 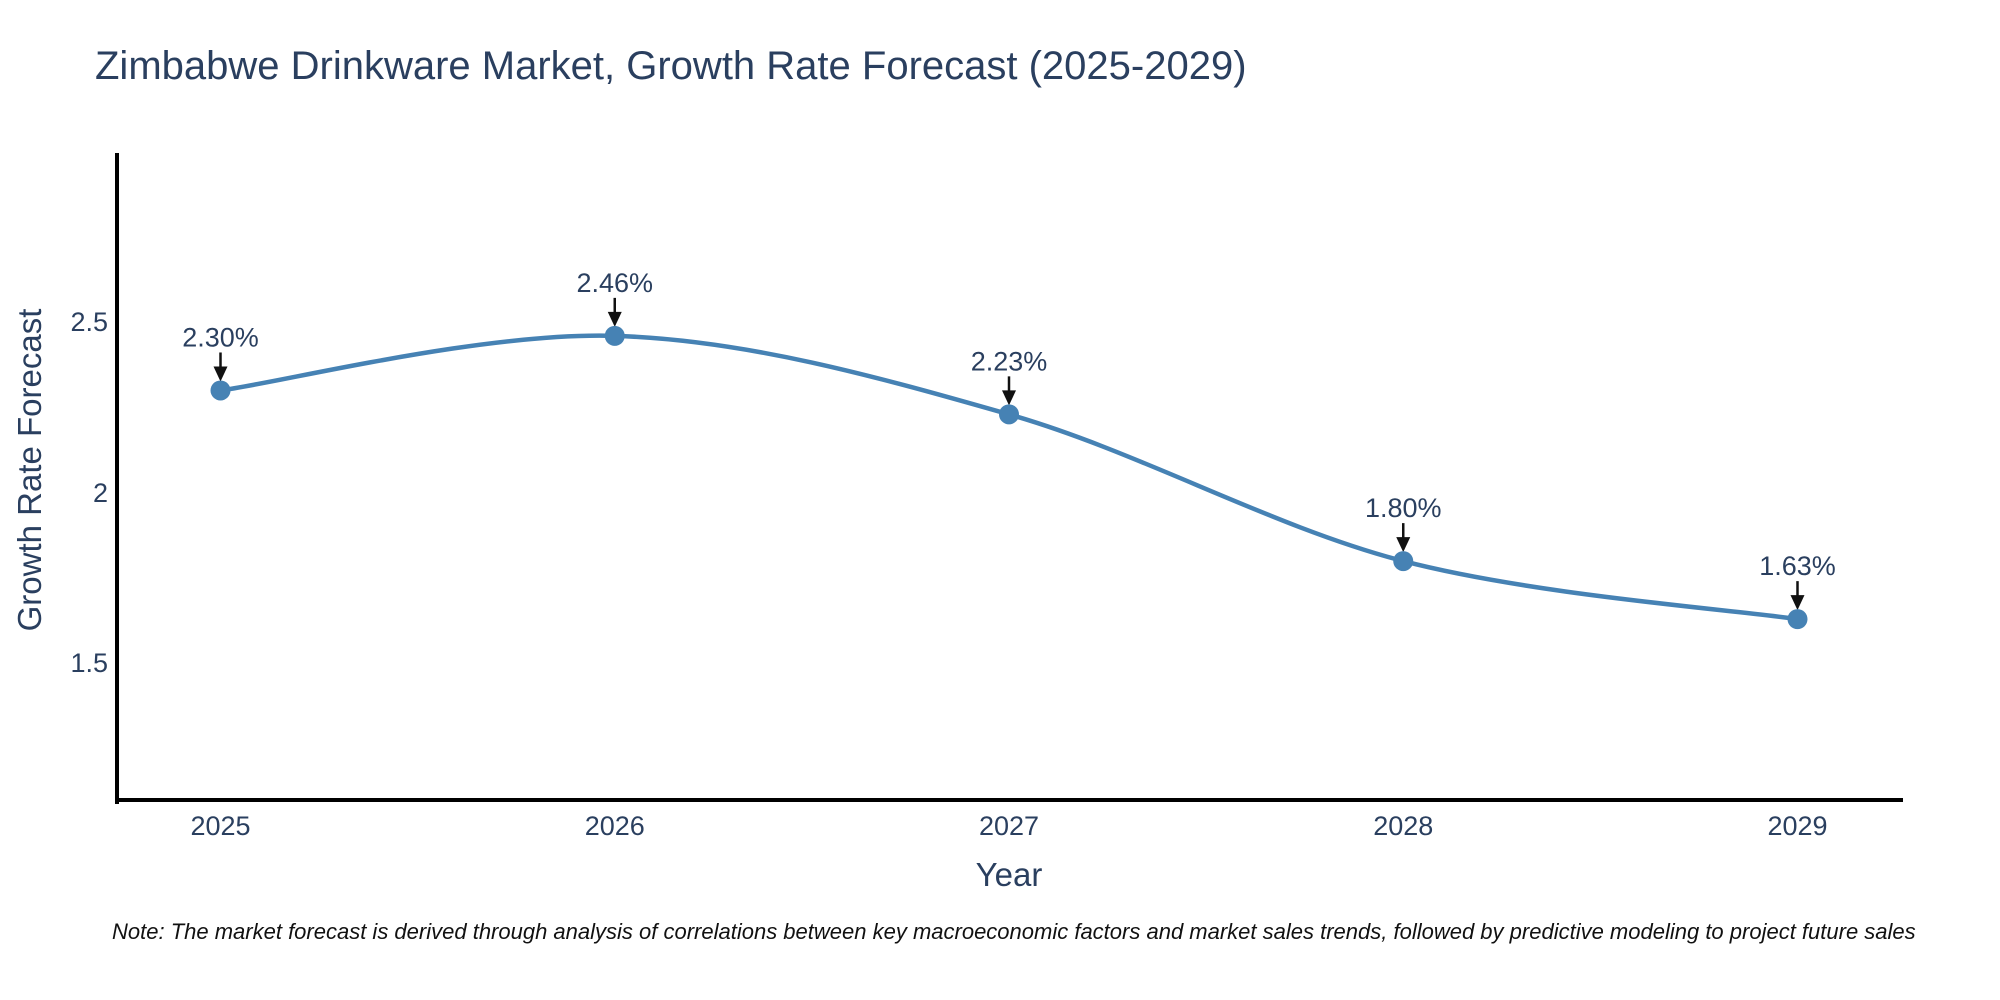 What do you see at coordinates (1403, 826) in the screenshot?
I see `x-tick-label: 2028` at bounding box center [1403, 826].